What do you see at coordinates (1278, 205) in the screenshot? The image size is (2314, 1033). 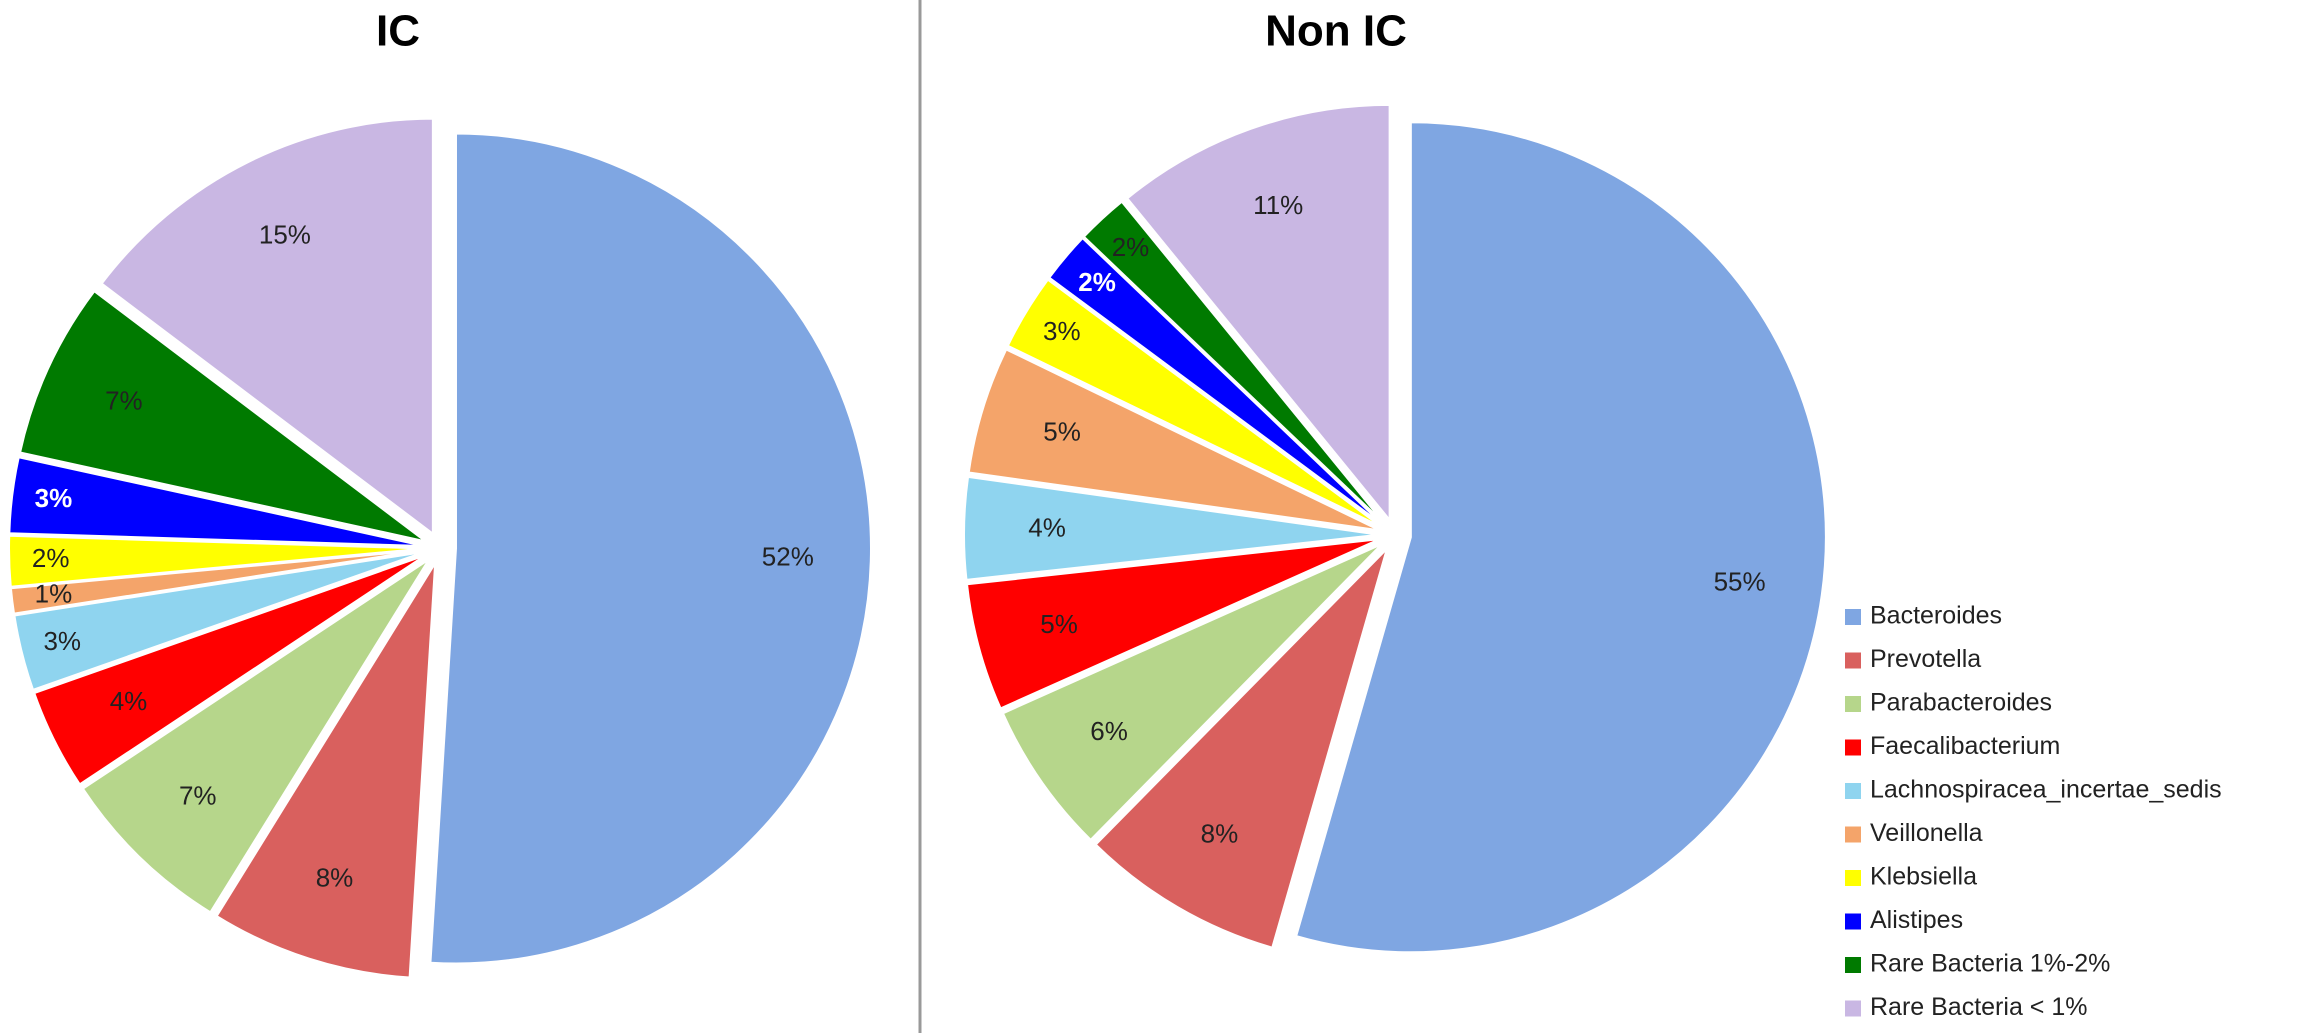 I see `data-label: 11%` at bounding box center [1278, 205].